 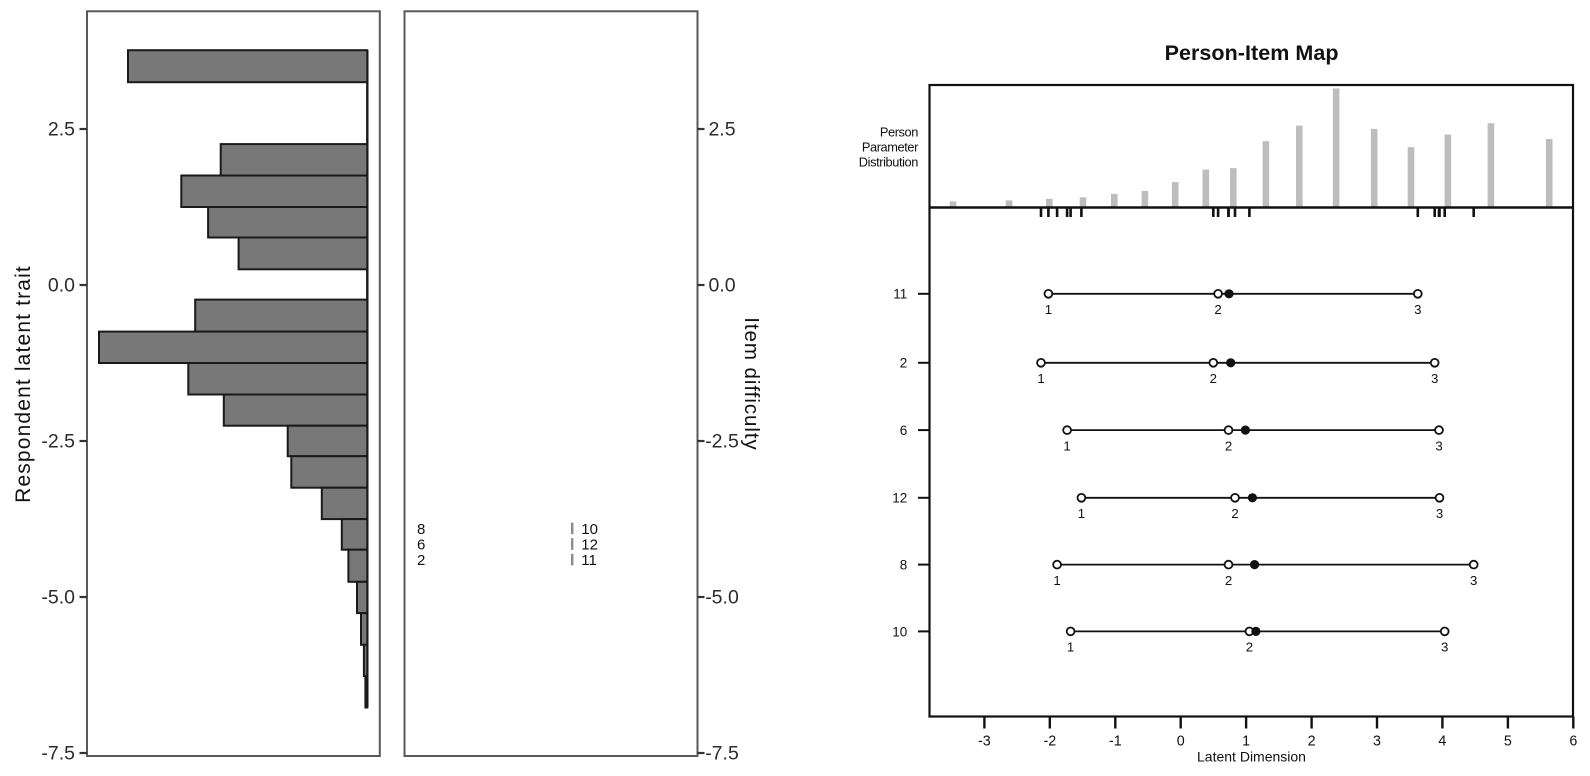 What do you see at coordinates (899, 132) in the screenshot?
I see `svg-text: Person` at bounding box center [899, 132].